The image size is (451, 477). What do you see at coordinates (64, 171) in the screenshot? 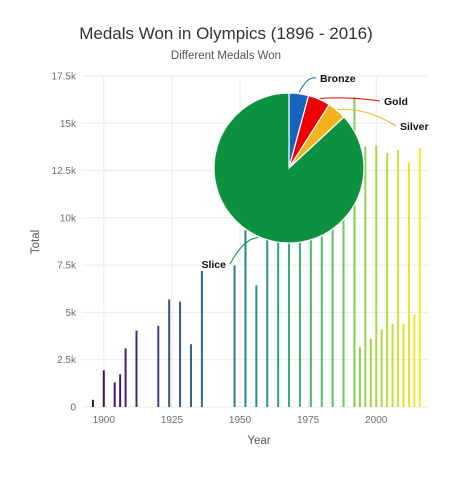
I see `y-tick-label: 12.5k` at bounding box center [64, 171].